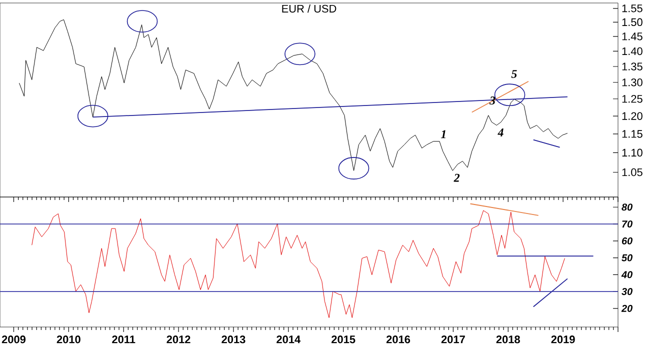  I want to click on y-tick-label: 80, so click(627, 207).